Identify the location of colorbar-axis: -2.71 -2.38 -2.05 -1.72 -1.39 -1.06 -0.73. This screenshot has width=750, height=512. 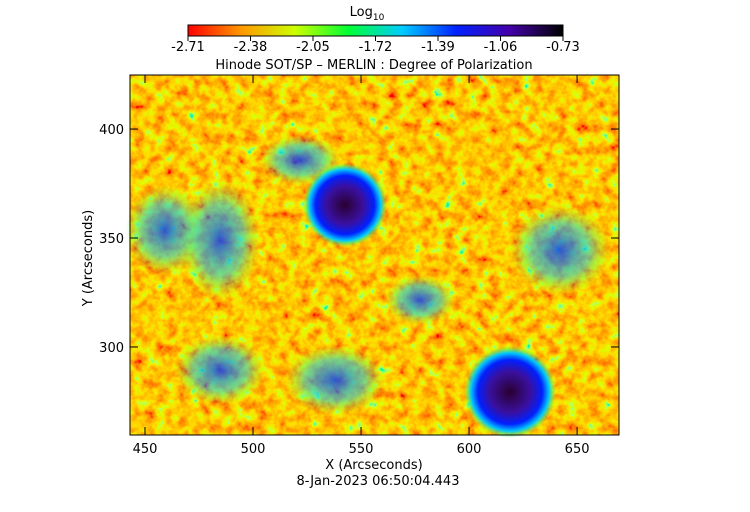
(375, 45).